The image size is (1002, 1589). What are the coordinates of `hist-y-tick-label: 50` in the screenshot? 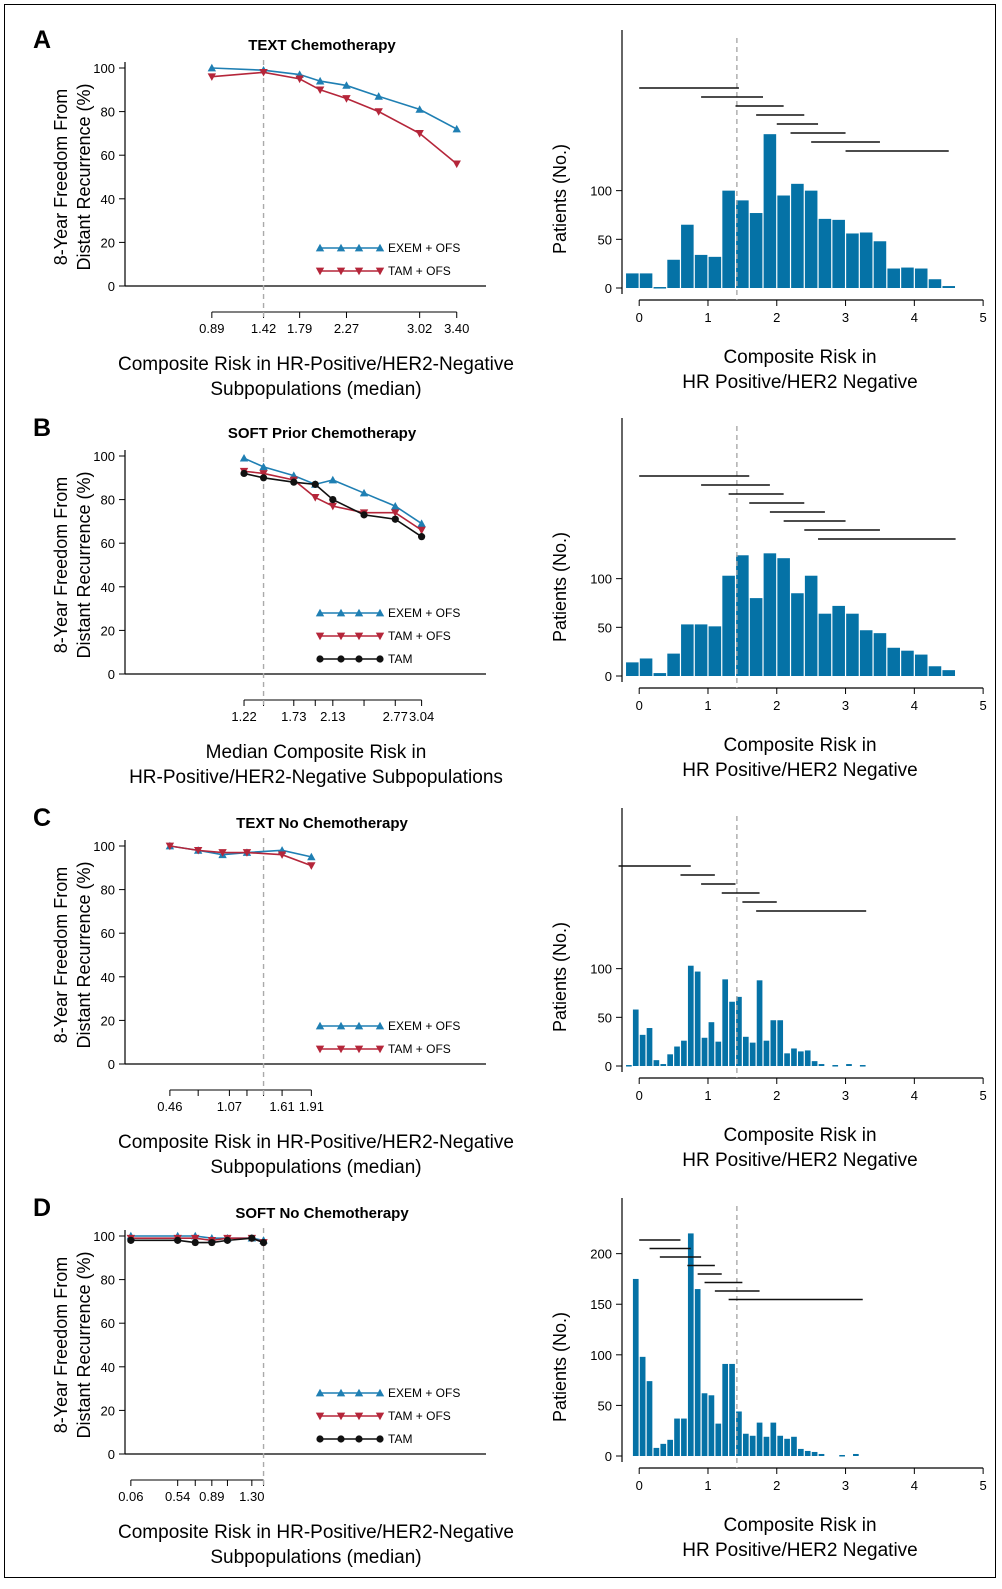 It's located at (605, 1017).